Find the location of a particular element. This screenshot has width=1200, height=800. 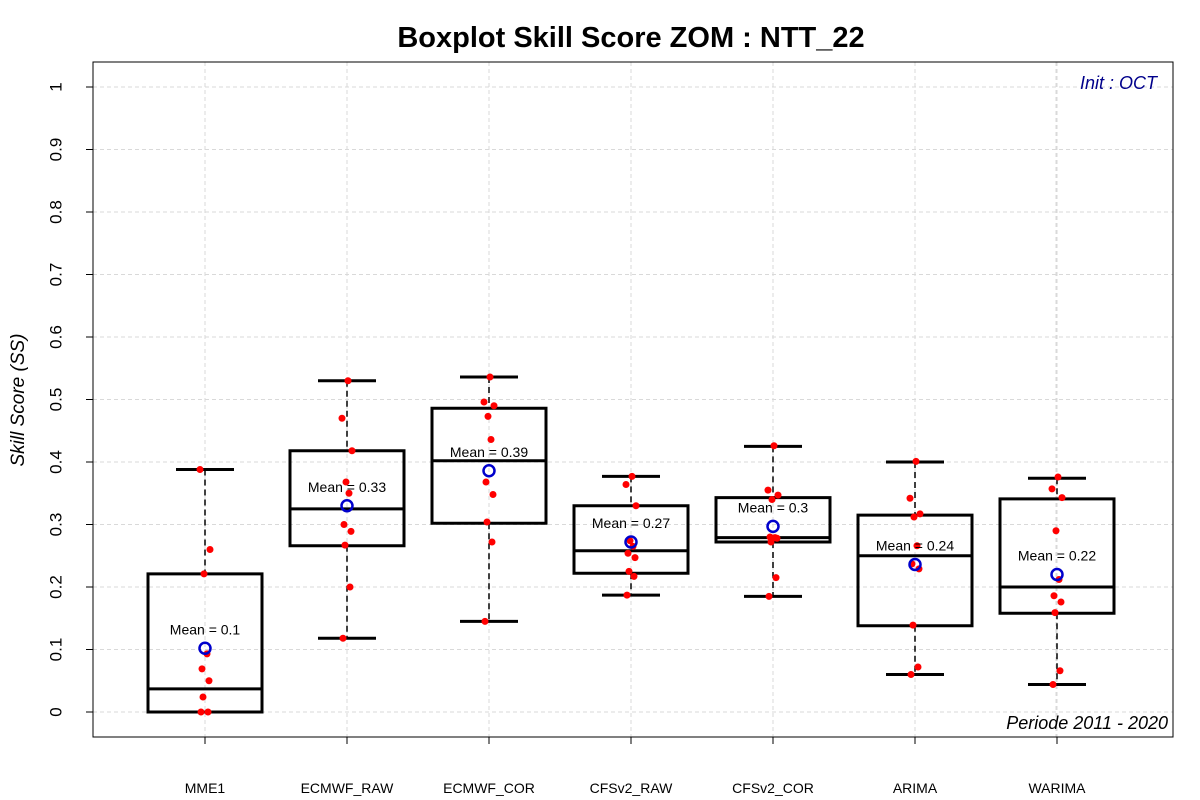

y-tick-label: 0.8 is located at coordinates (55, 212).